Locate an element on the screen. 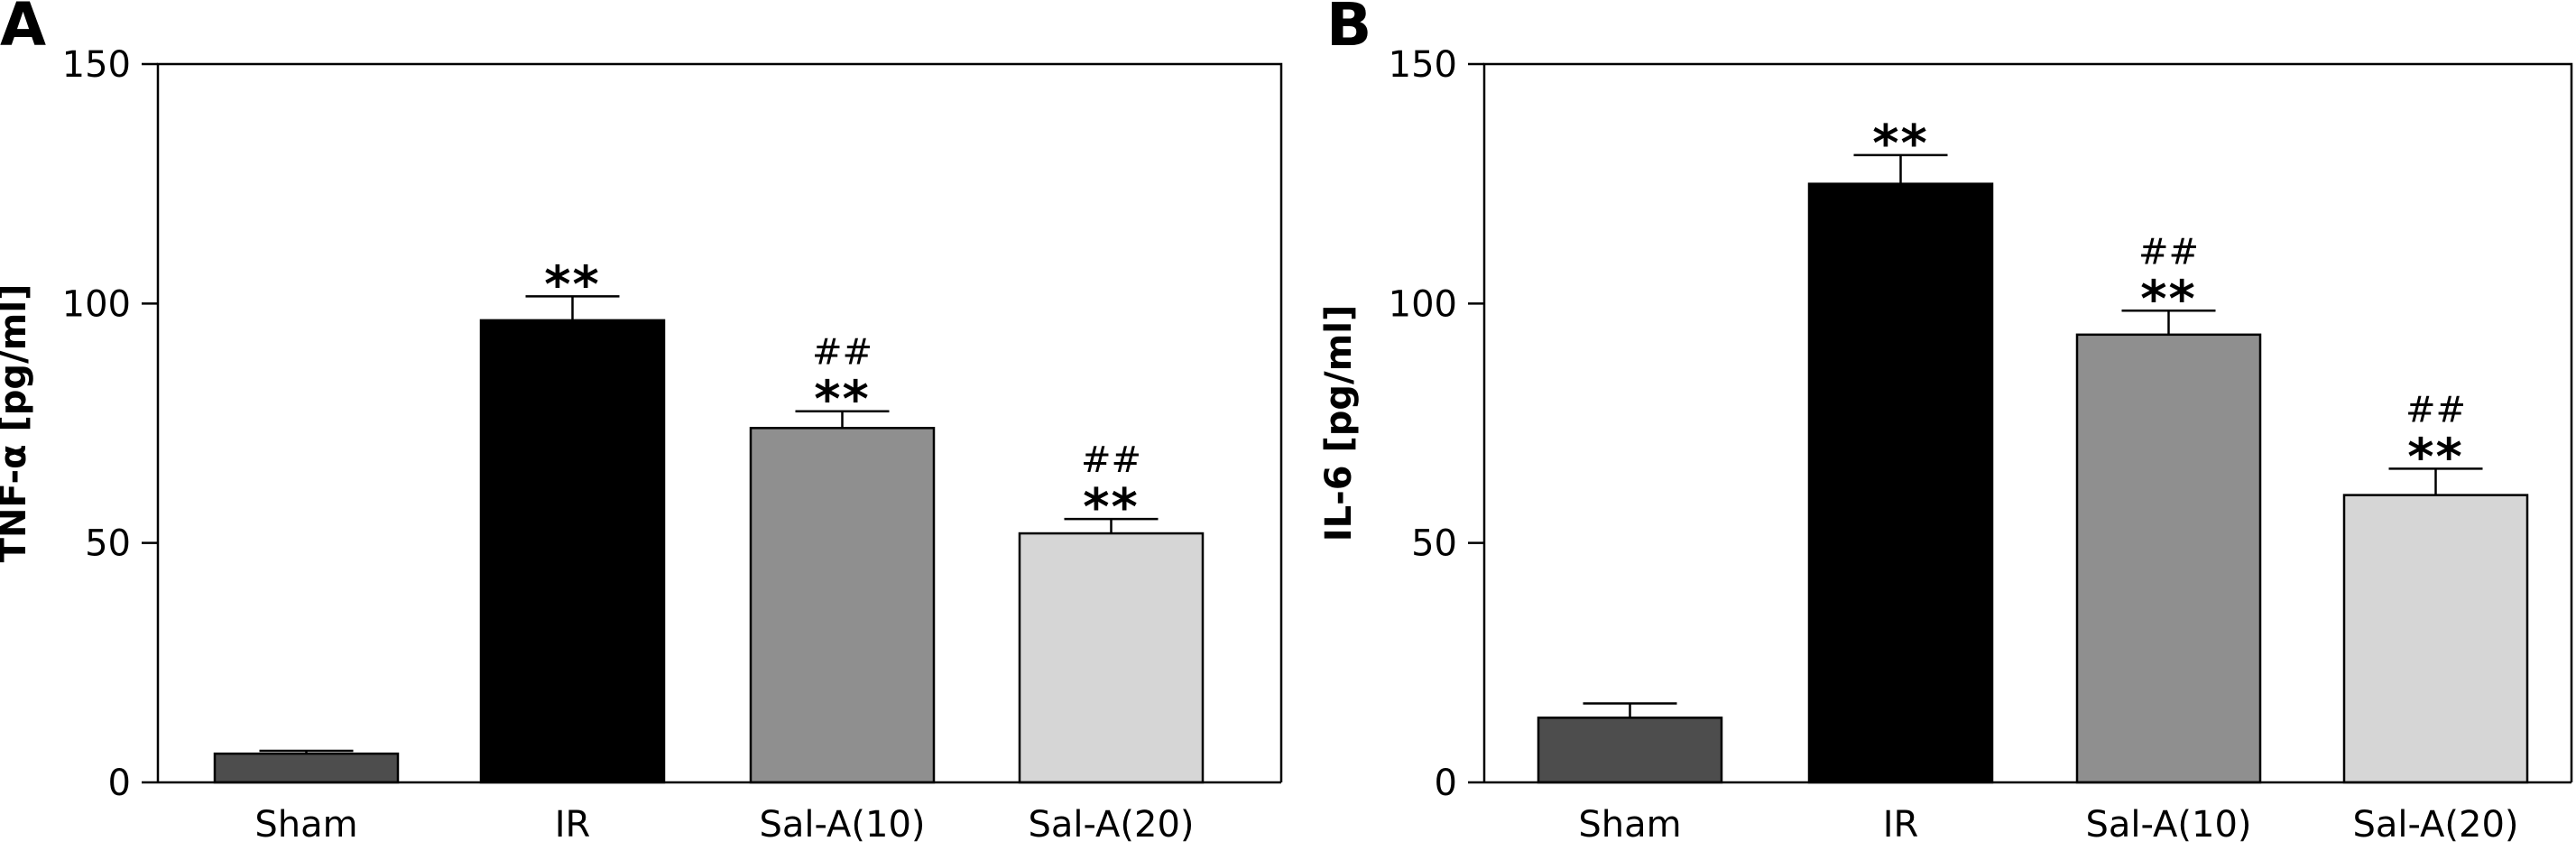  panel-label: B is located at coordinates (1348, 30).